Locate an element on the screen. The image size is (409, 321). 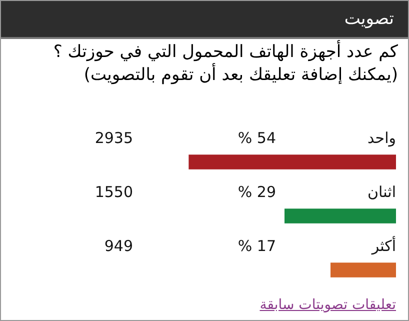
data-label: % 17 is located at coordinates (257, 245).